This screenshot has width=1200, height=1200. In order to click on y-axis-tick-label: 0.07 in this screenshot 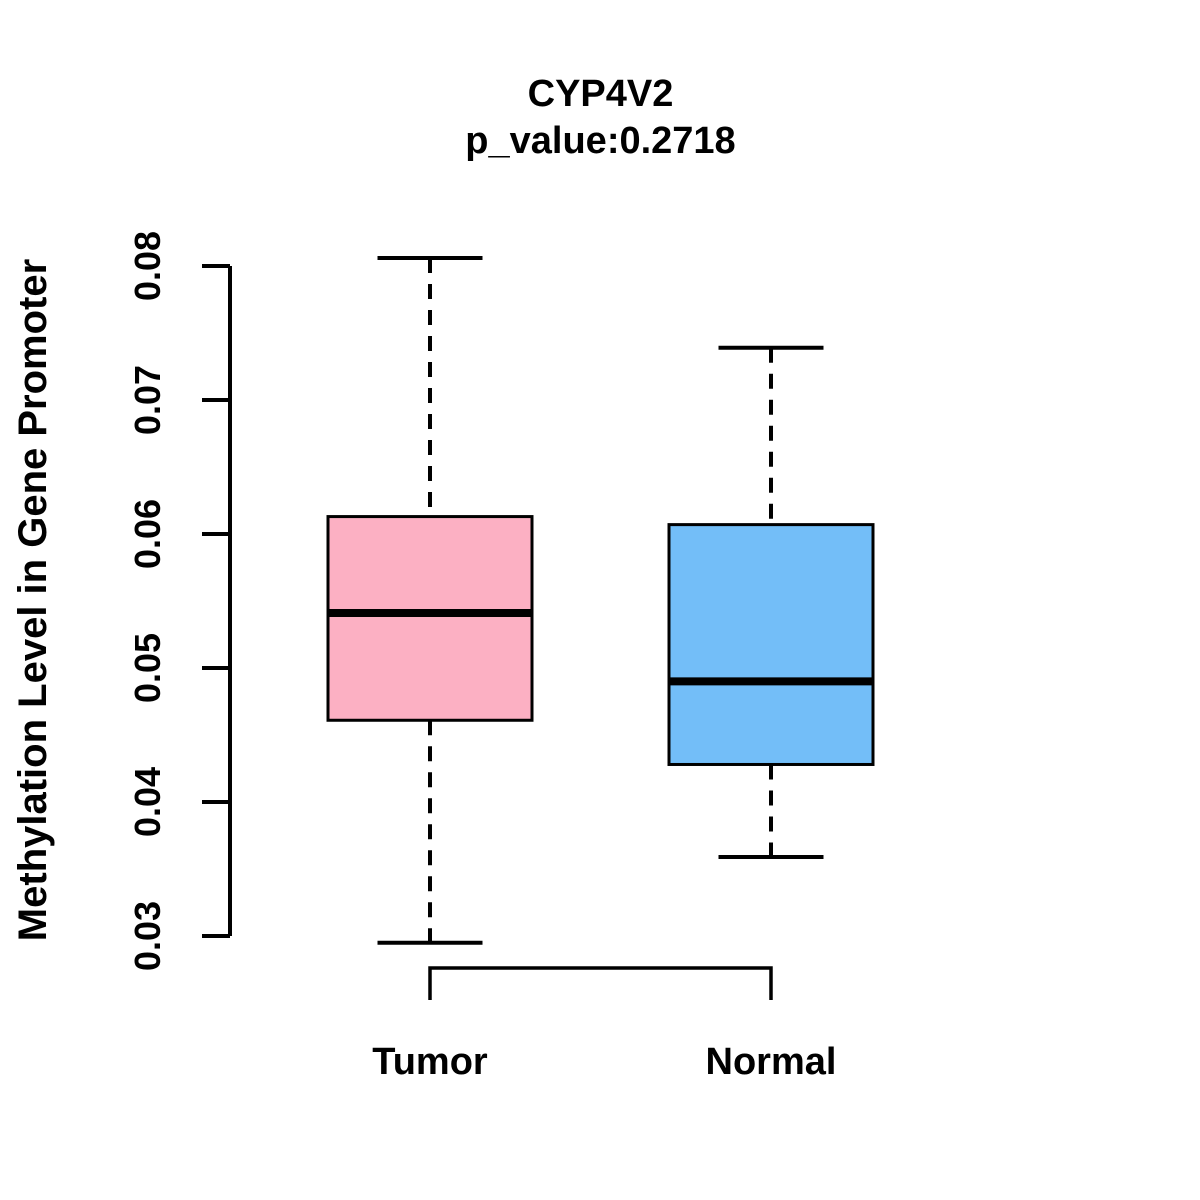, I will do `click(147, 400)`.